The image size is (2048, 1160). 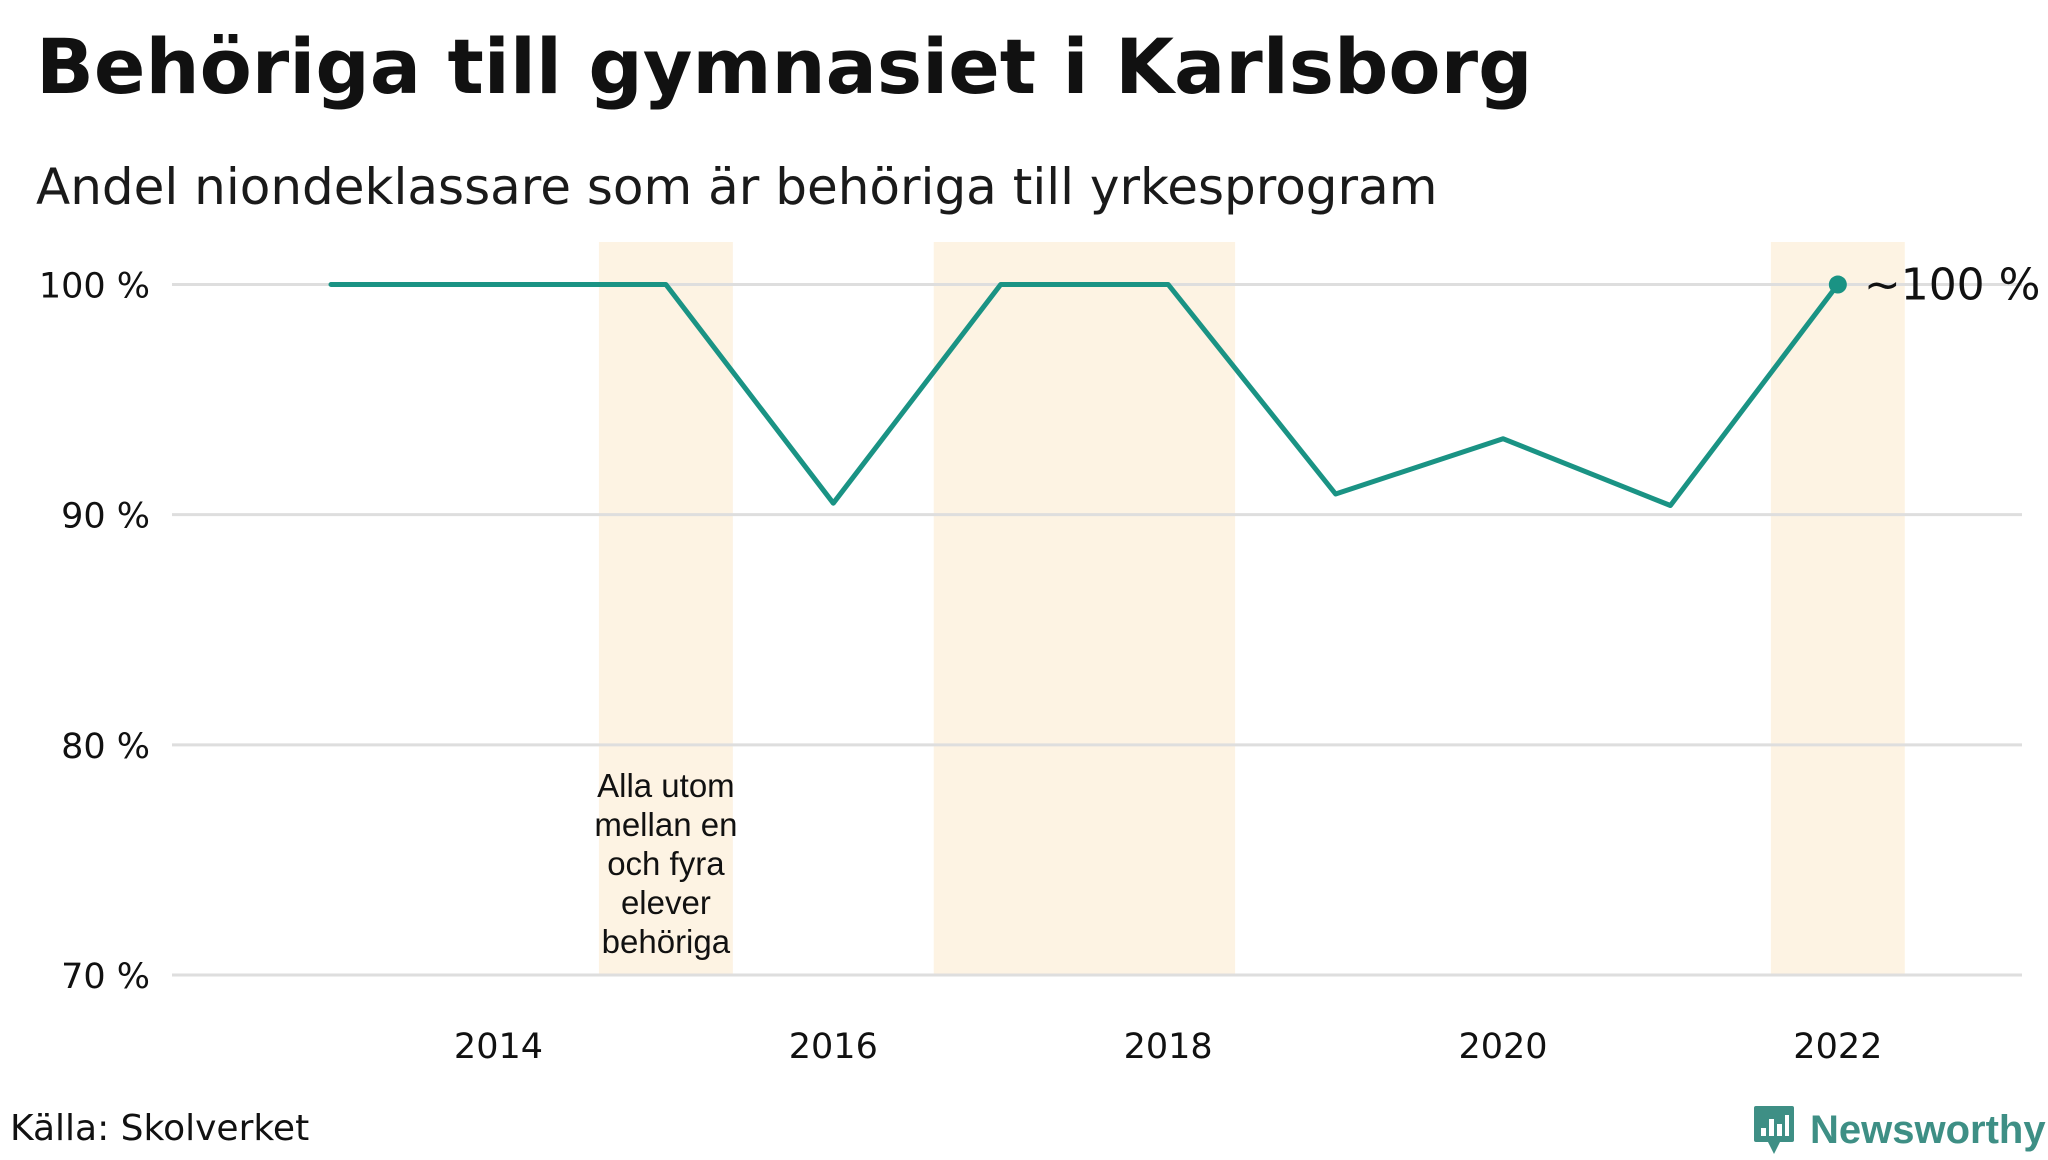 I want to click on x-tick-label: 2022, so click(x=1837, y=1047).